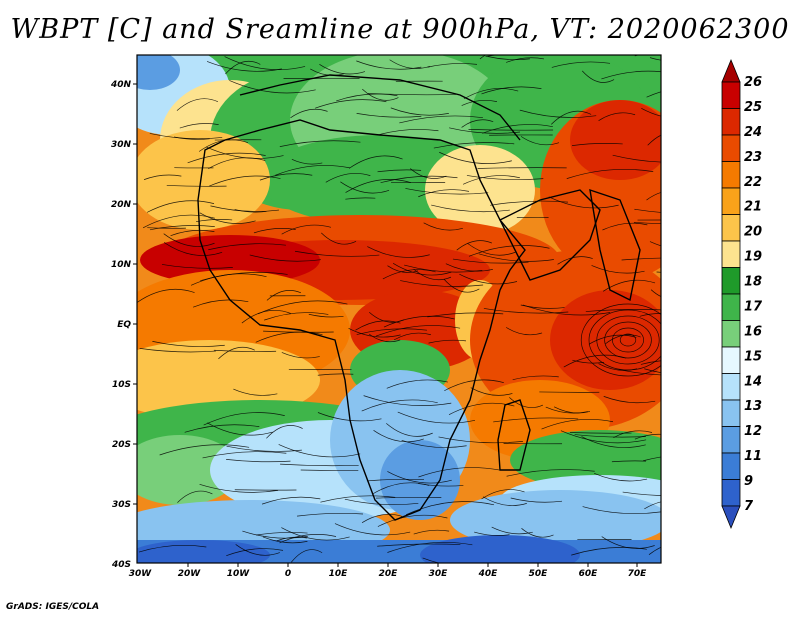  I want to click on lat-label: 10N, so click(121, 265).